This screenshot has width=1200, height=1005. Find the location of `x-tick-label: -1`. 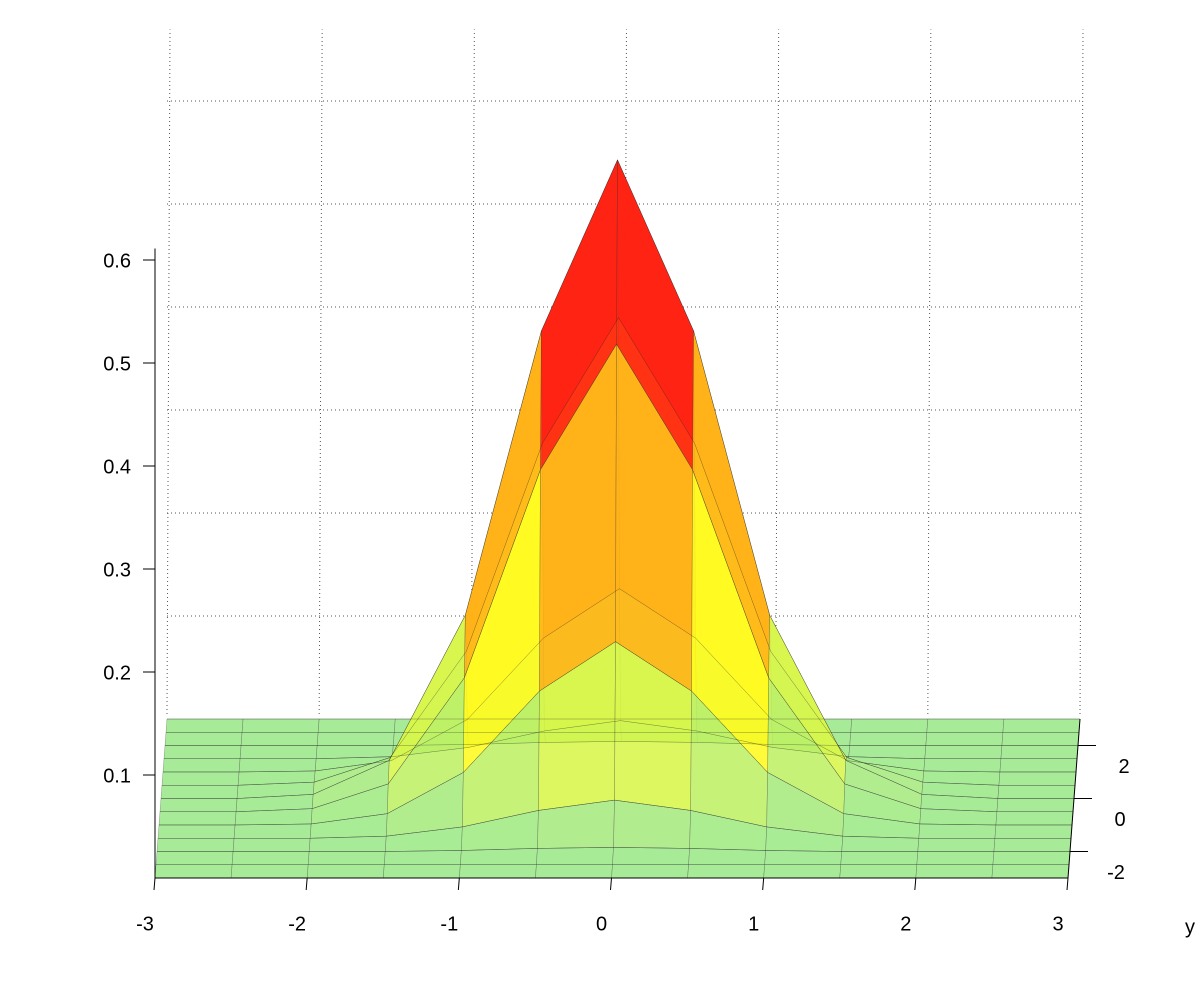

x-tick-label: -1 is located at coordinates (449, 924).